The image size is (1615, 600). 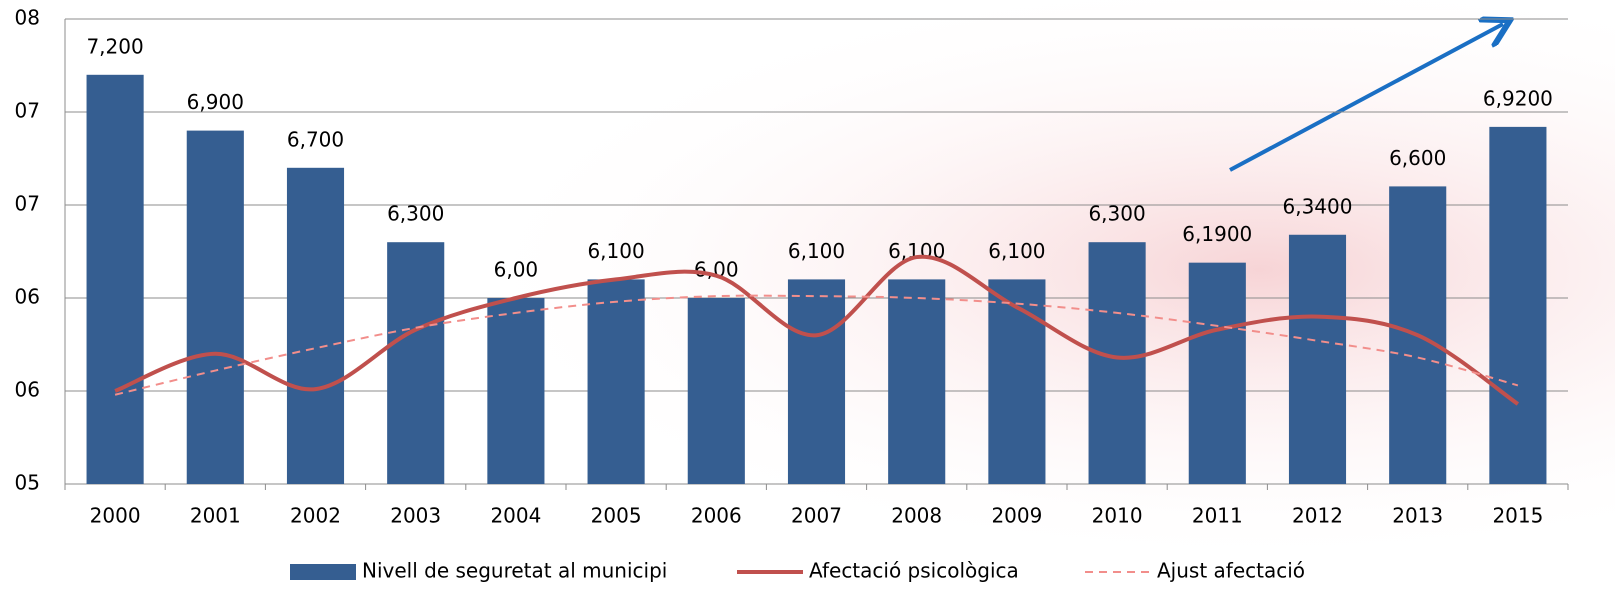 I want to click on y-tick-label: 05, so click(x=27, y=483).